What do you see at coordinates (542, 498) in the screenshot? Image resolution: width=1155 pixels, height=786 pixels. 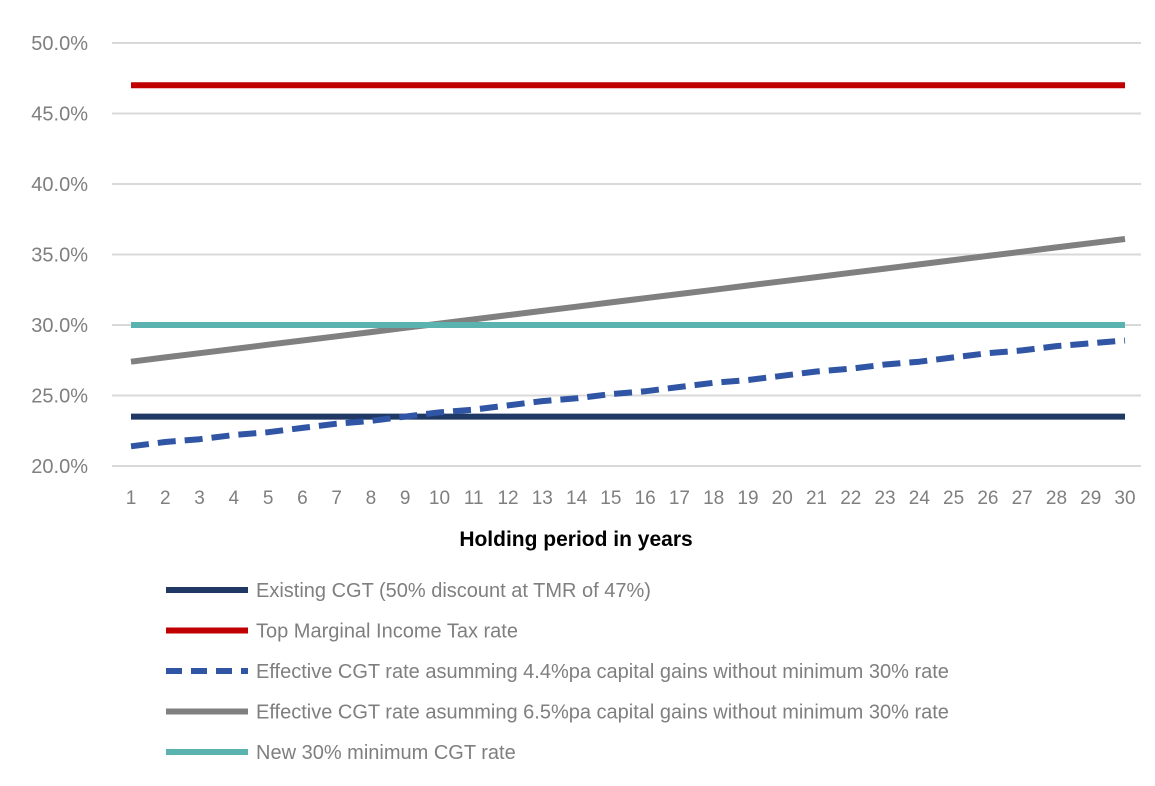 I see `x-tick-label: 13` at bounding box center [542, 498].